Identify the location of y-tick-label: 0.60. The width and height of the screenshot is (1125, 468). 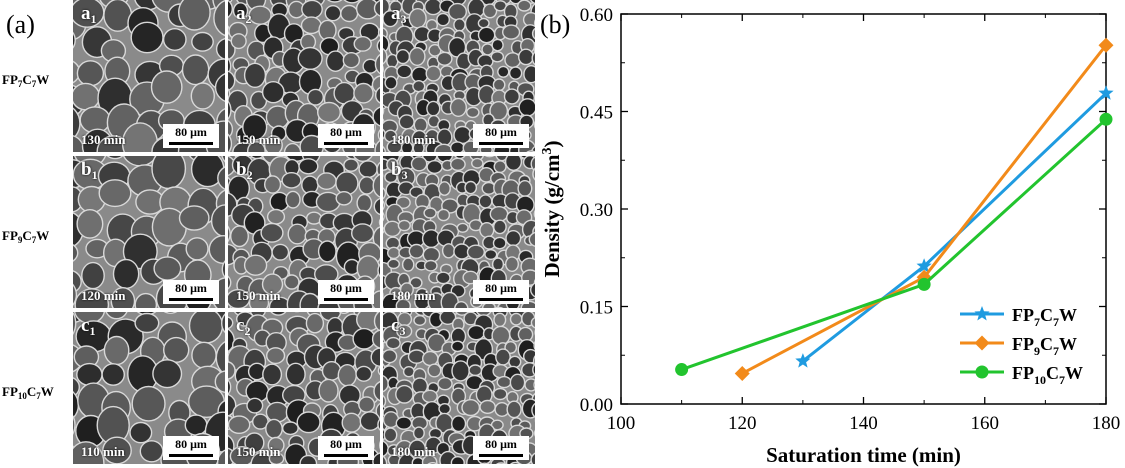
(596, 15).